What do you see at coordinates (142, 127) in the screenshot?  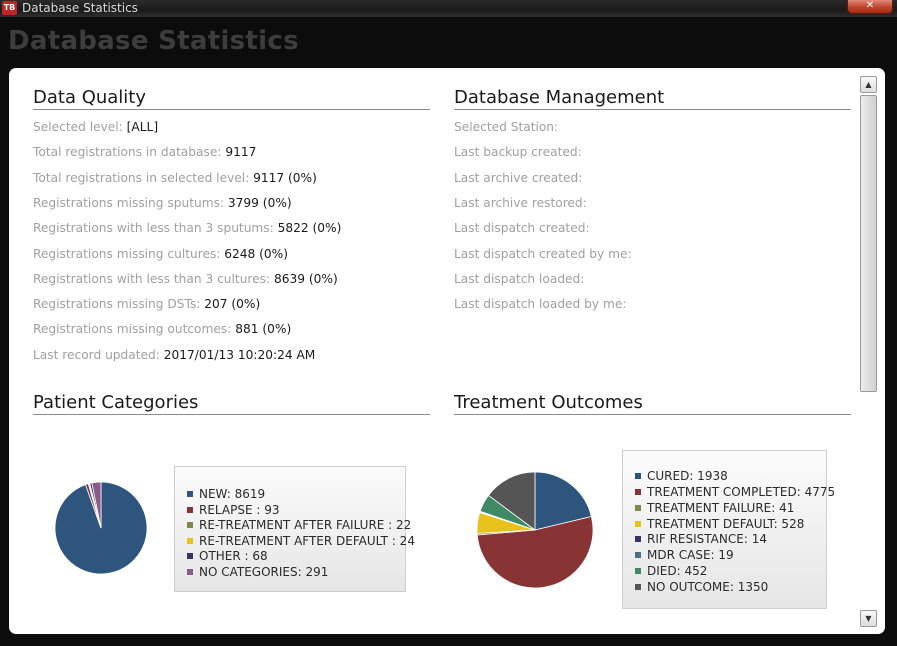 I see `dq-value: [ALL]` at bounding box center [142, 127].